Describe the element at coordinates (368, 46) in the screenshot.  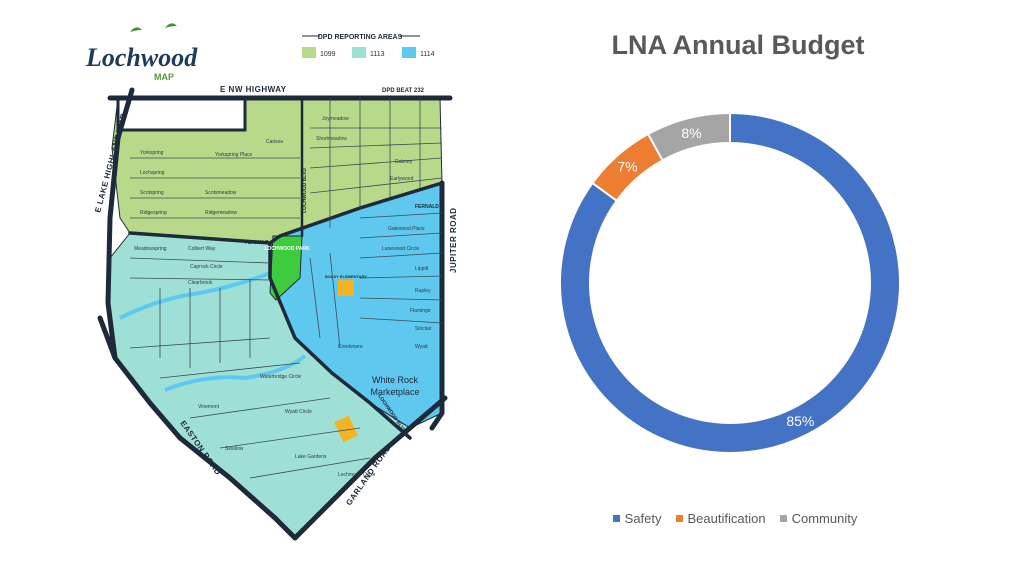
I see `map-legend: DPD REPORTING AREAS 1099 1113 1114` at that location.